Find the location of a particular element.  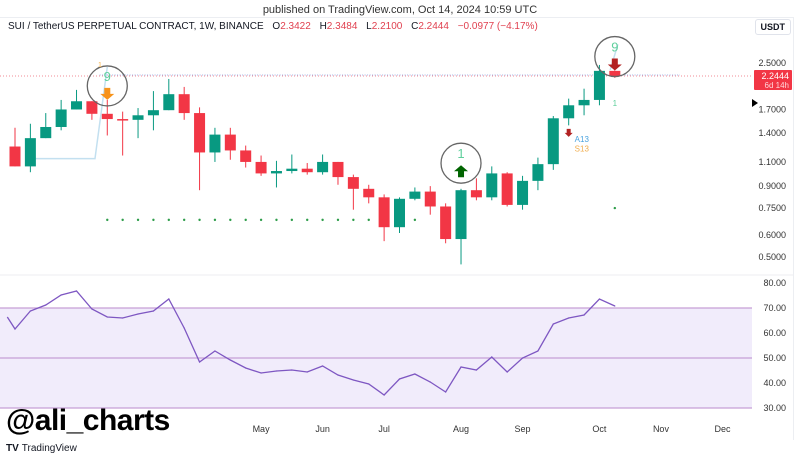

cursor-arrow-icon is located at coordinates (755, 103).